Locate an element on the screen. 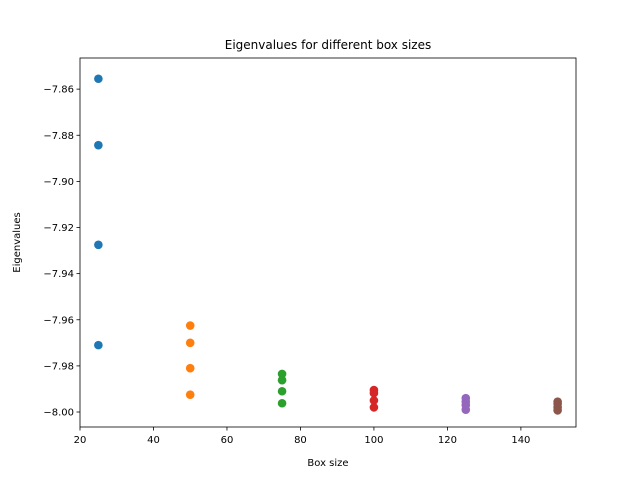  x-tick-label: 100 is located at coordinates (373, 440).